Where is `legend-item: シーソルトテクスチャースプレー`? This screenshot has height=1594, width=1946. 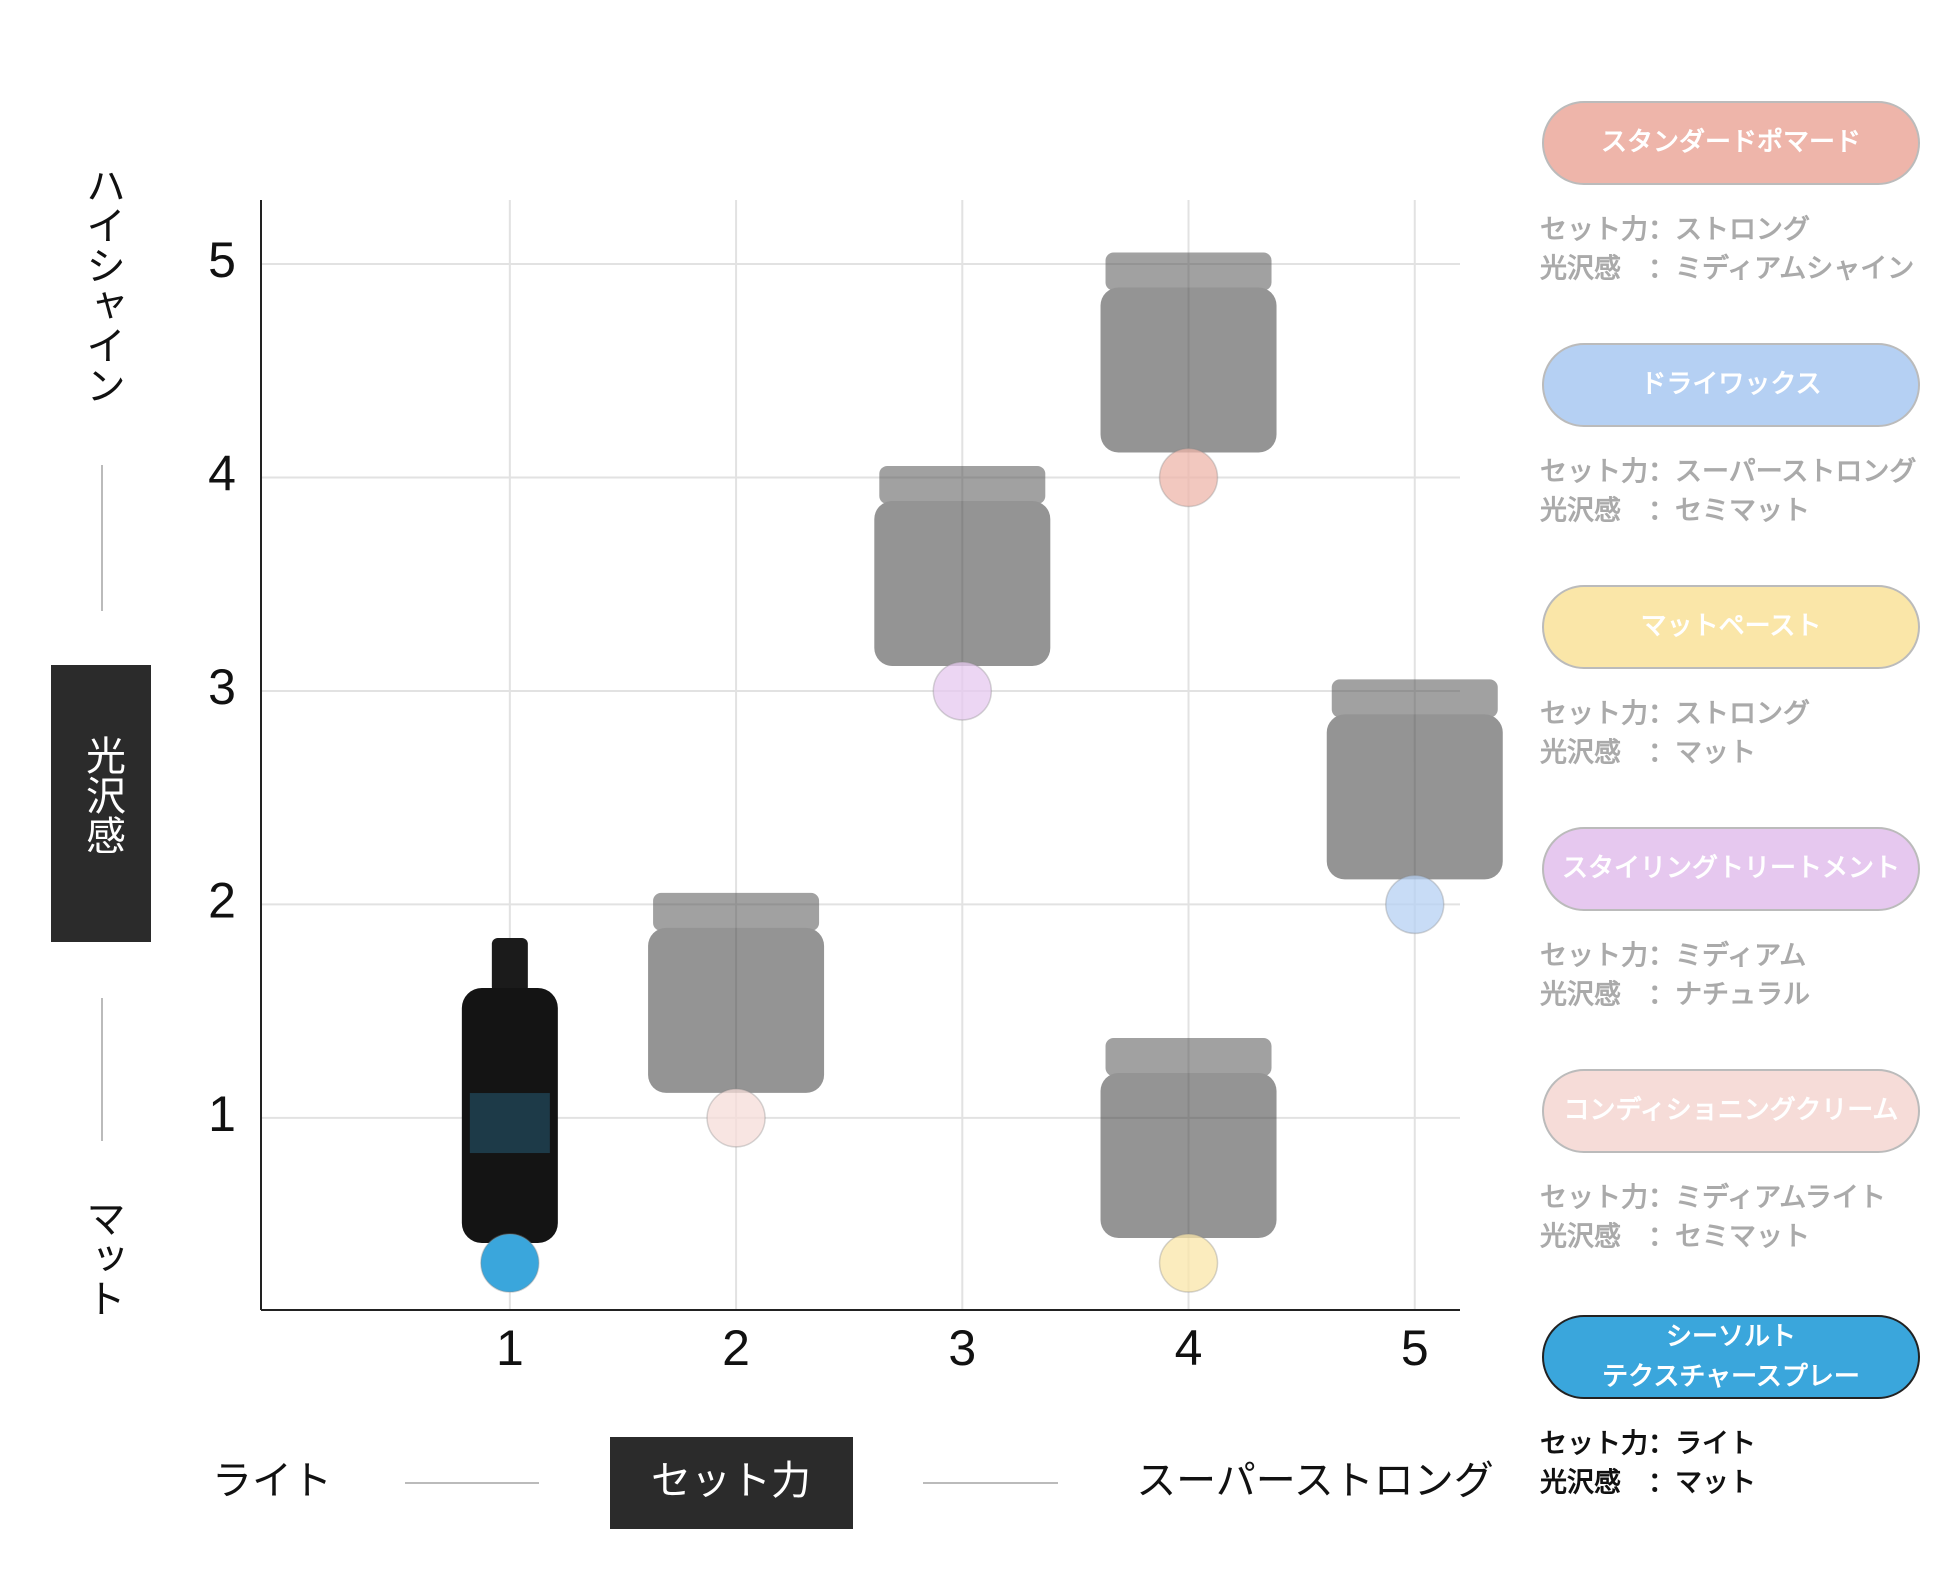 legend-item: シーソルトテクスチャースプレー is located at coordinates (1731, 1357).